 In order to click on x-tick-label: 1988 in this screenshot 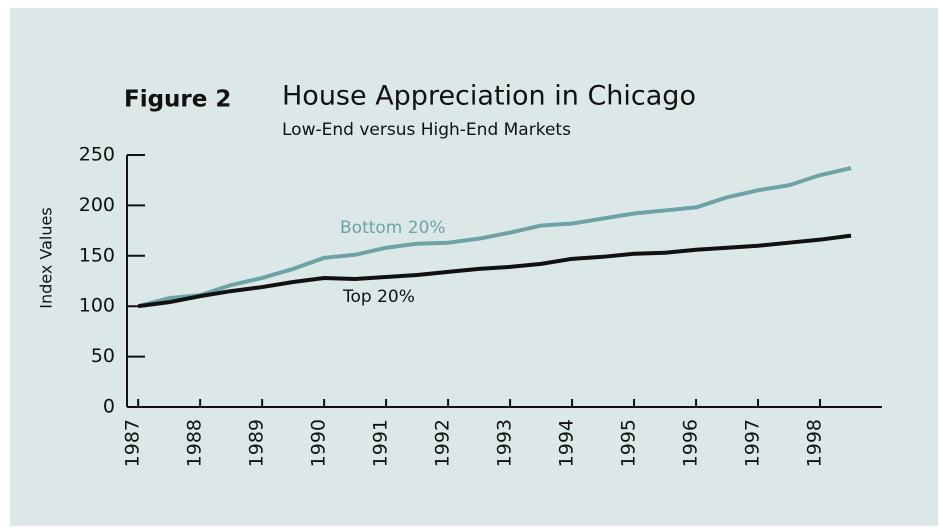, I will do `click(195, 443)`.